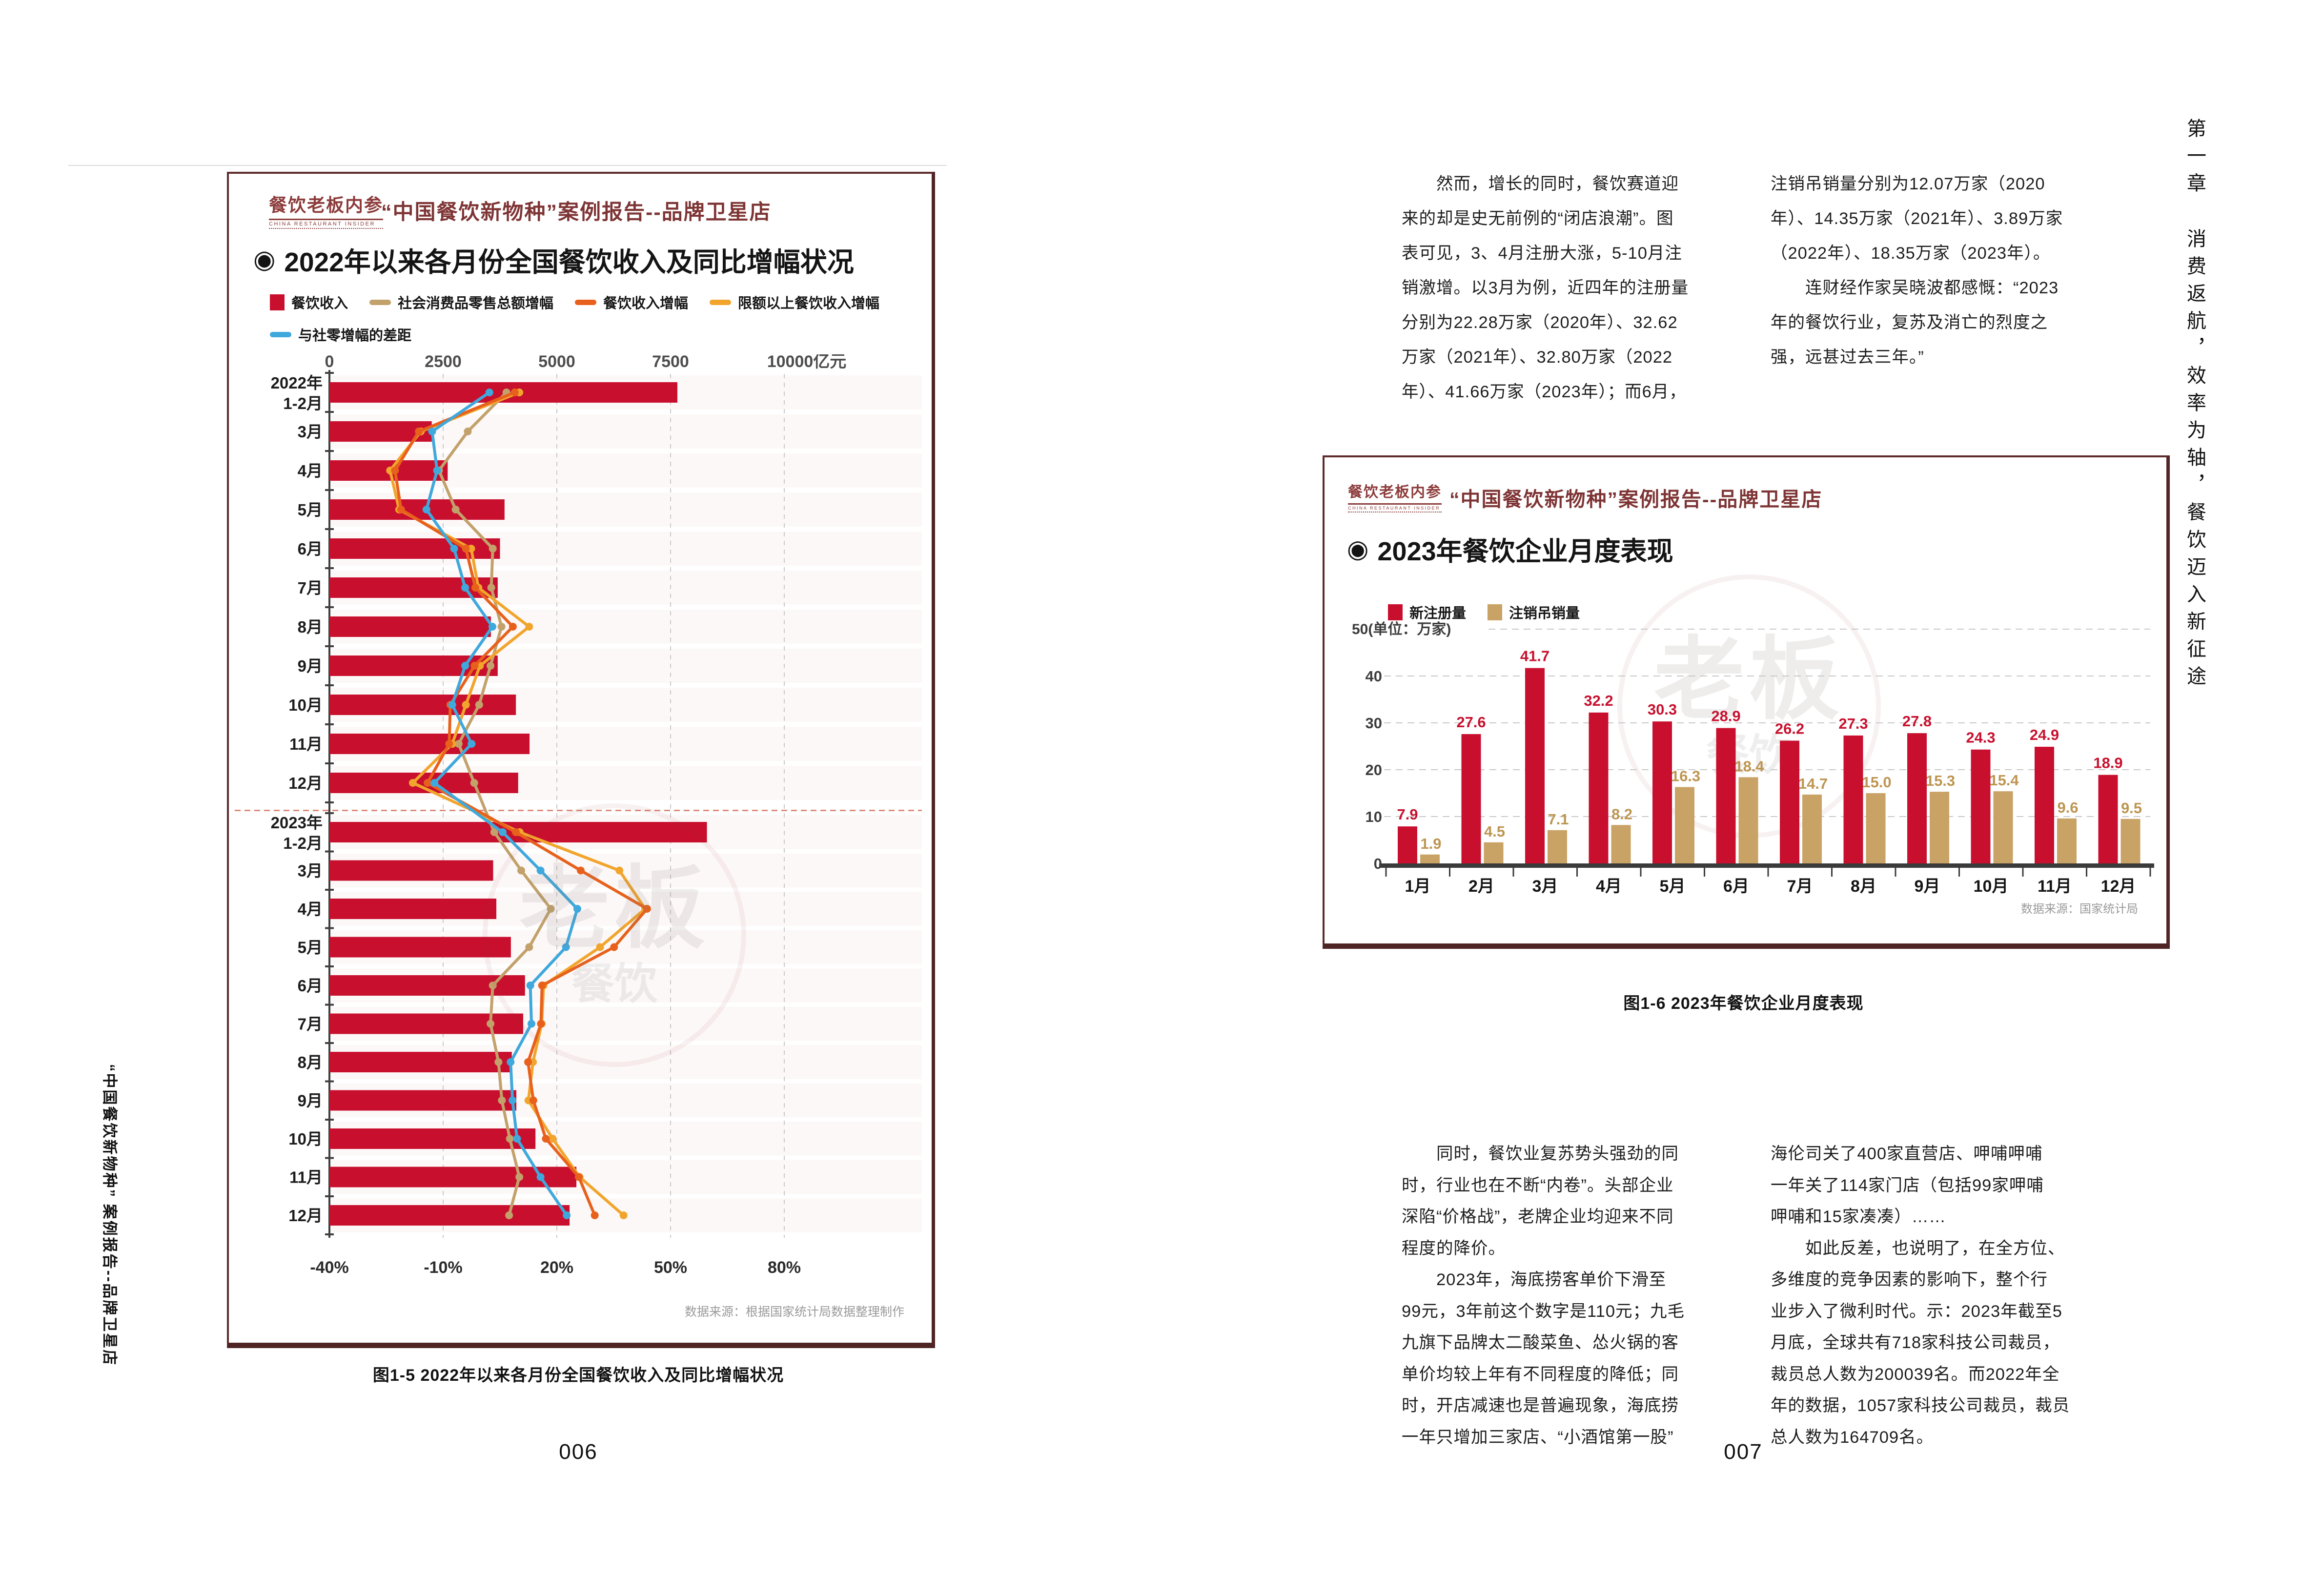 This screenshot has height=1577, width=2324. I want to click on text-line: 总人数为164709名。, so click(1852, 1437).